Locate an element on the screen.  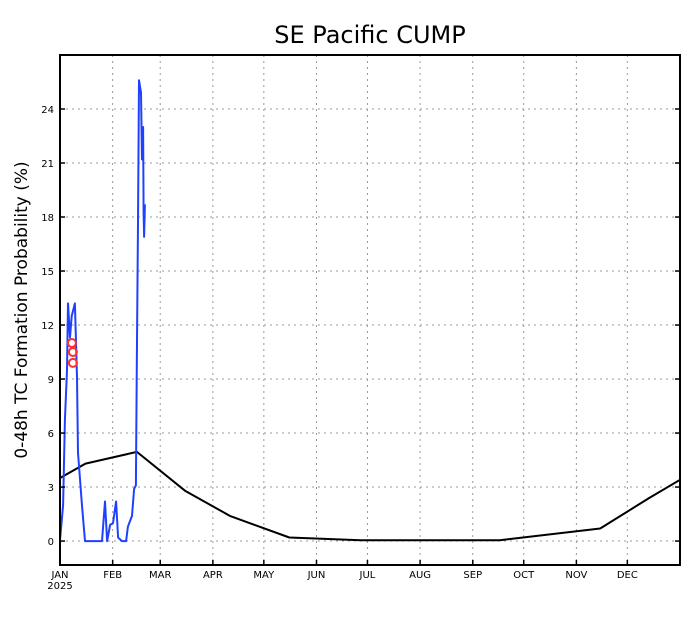
x-tick-label: MAR is located at coordinates (160, 575).